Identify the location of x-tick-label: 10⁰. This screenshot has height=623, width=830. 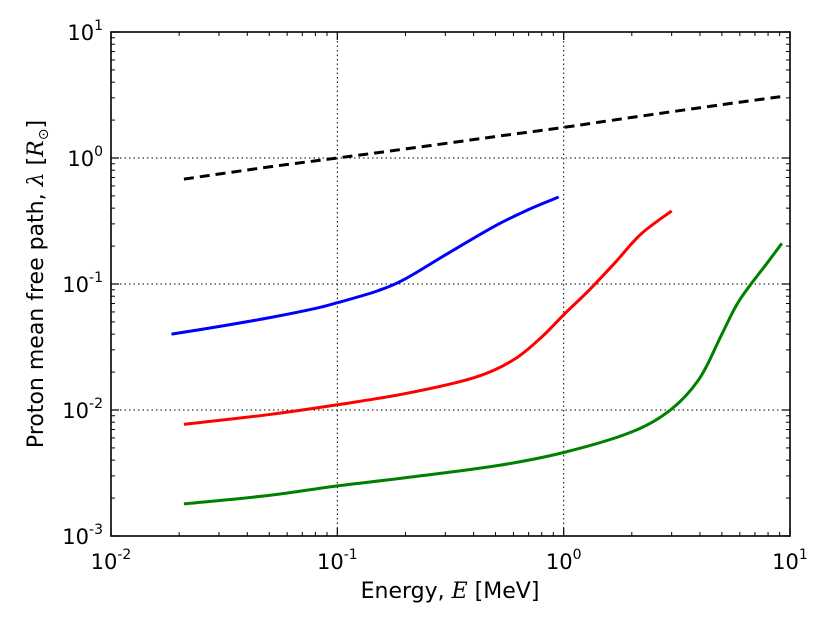
(564, 560).